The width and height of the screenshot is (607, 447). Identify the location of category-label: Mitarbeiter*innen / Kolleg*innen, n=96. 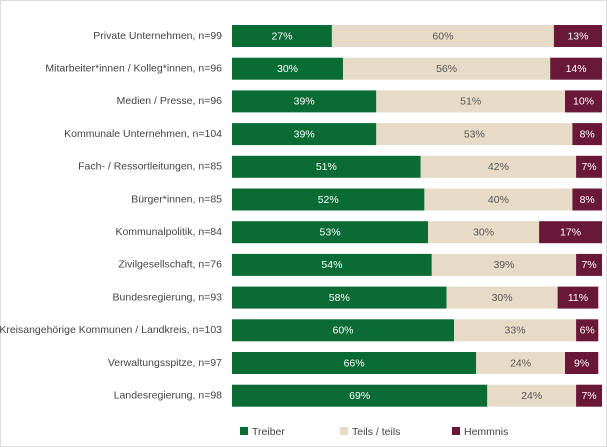
(133, 68).